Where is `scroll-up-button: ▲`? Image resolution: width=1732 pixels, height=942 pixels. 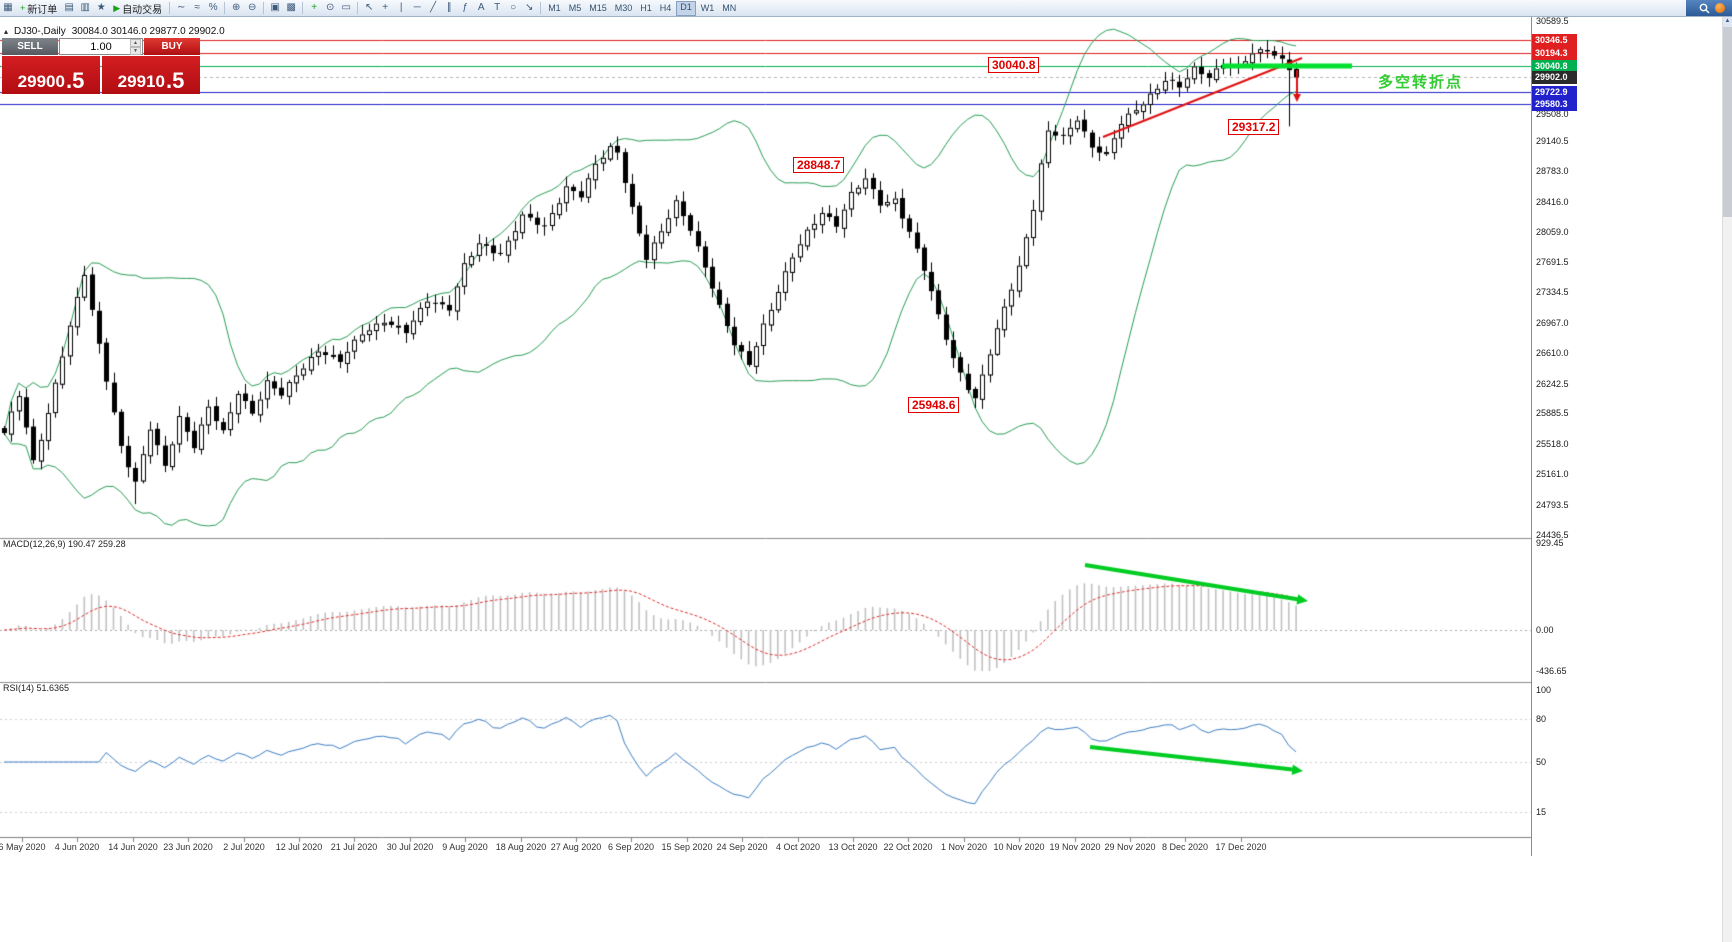 scroll-up-button: ▲ is located at coordinates (1727, 21).